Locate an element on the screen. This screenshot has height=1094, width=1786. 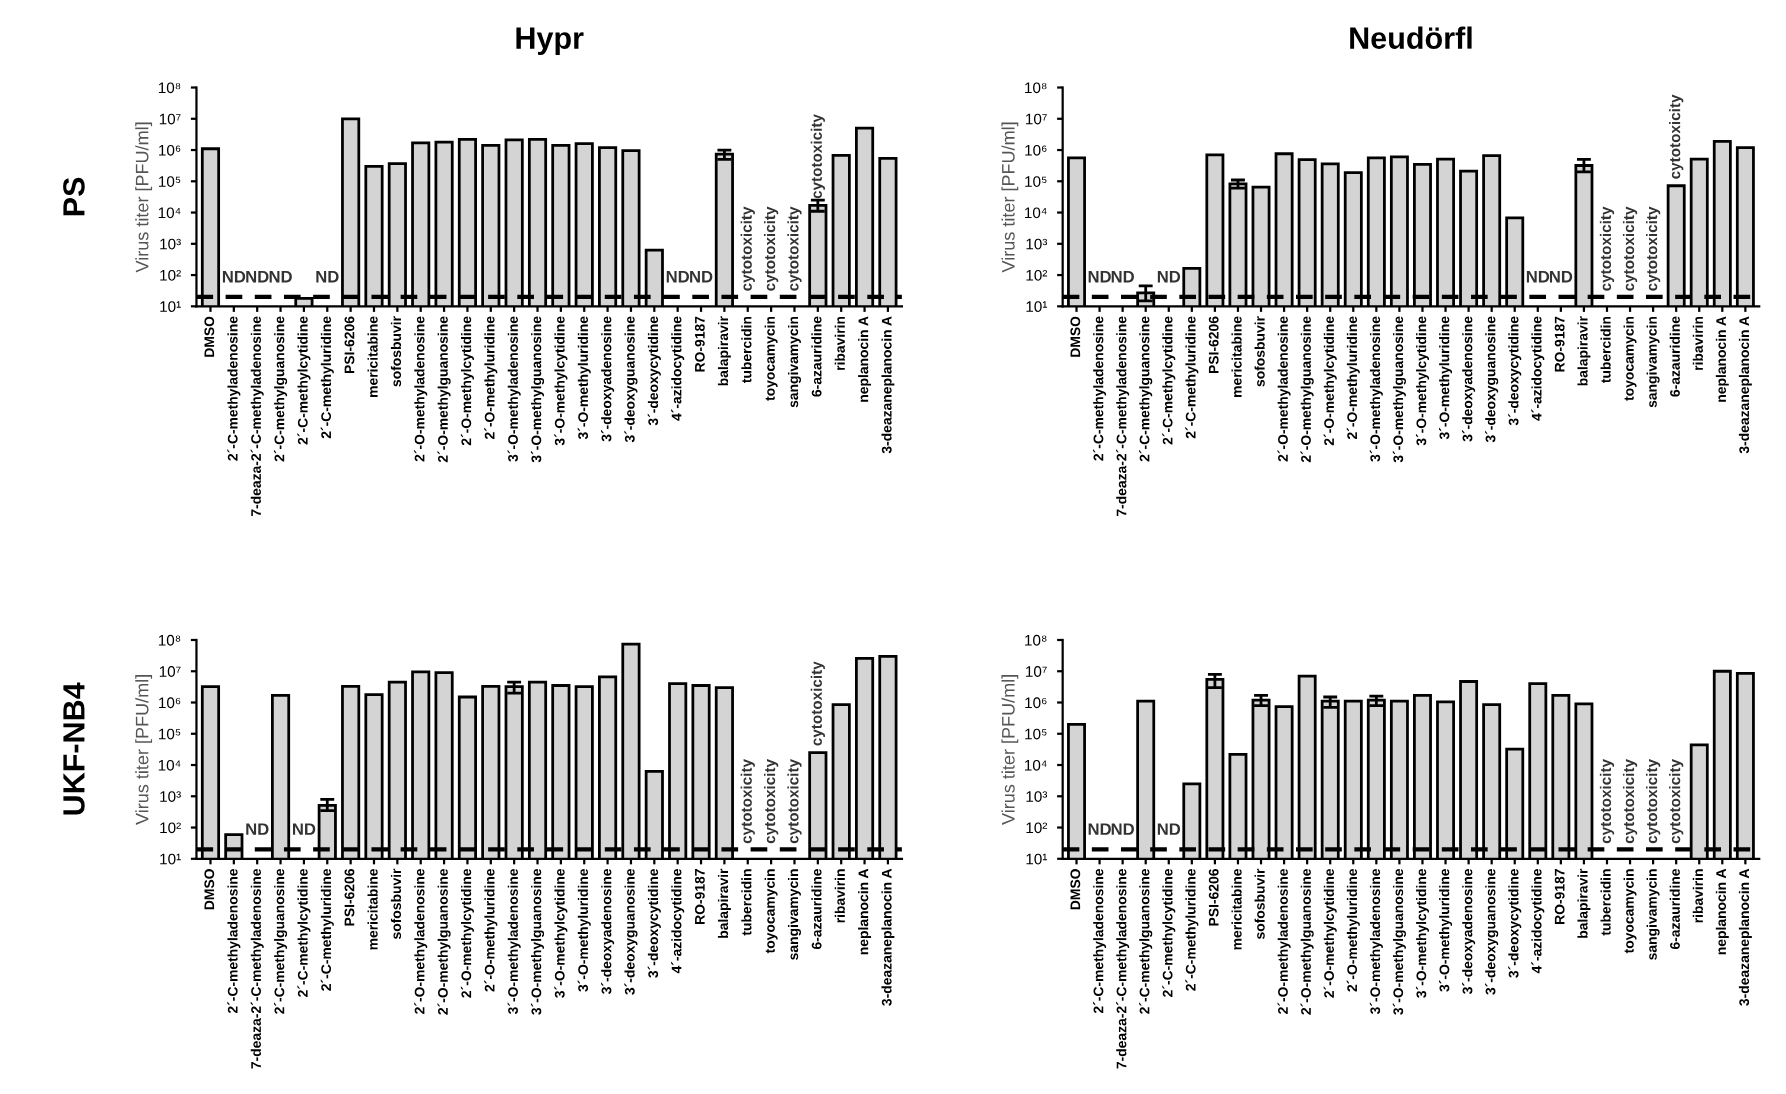
text: PS is located at coordinates (74, 196).